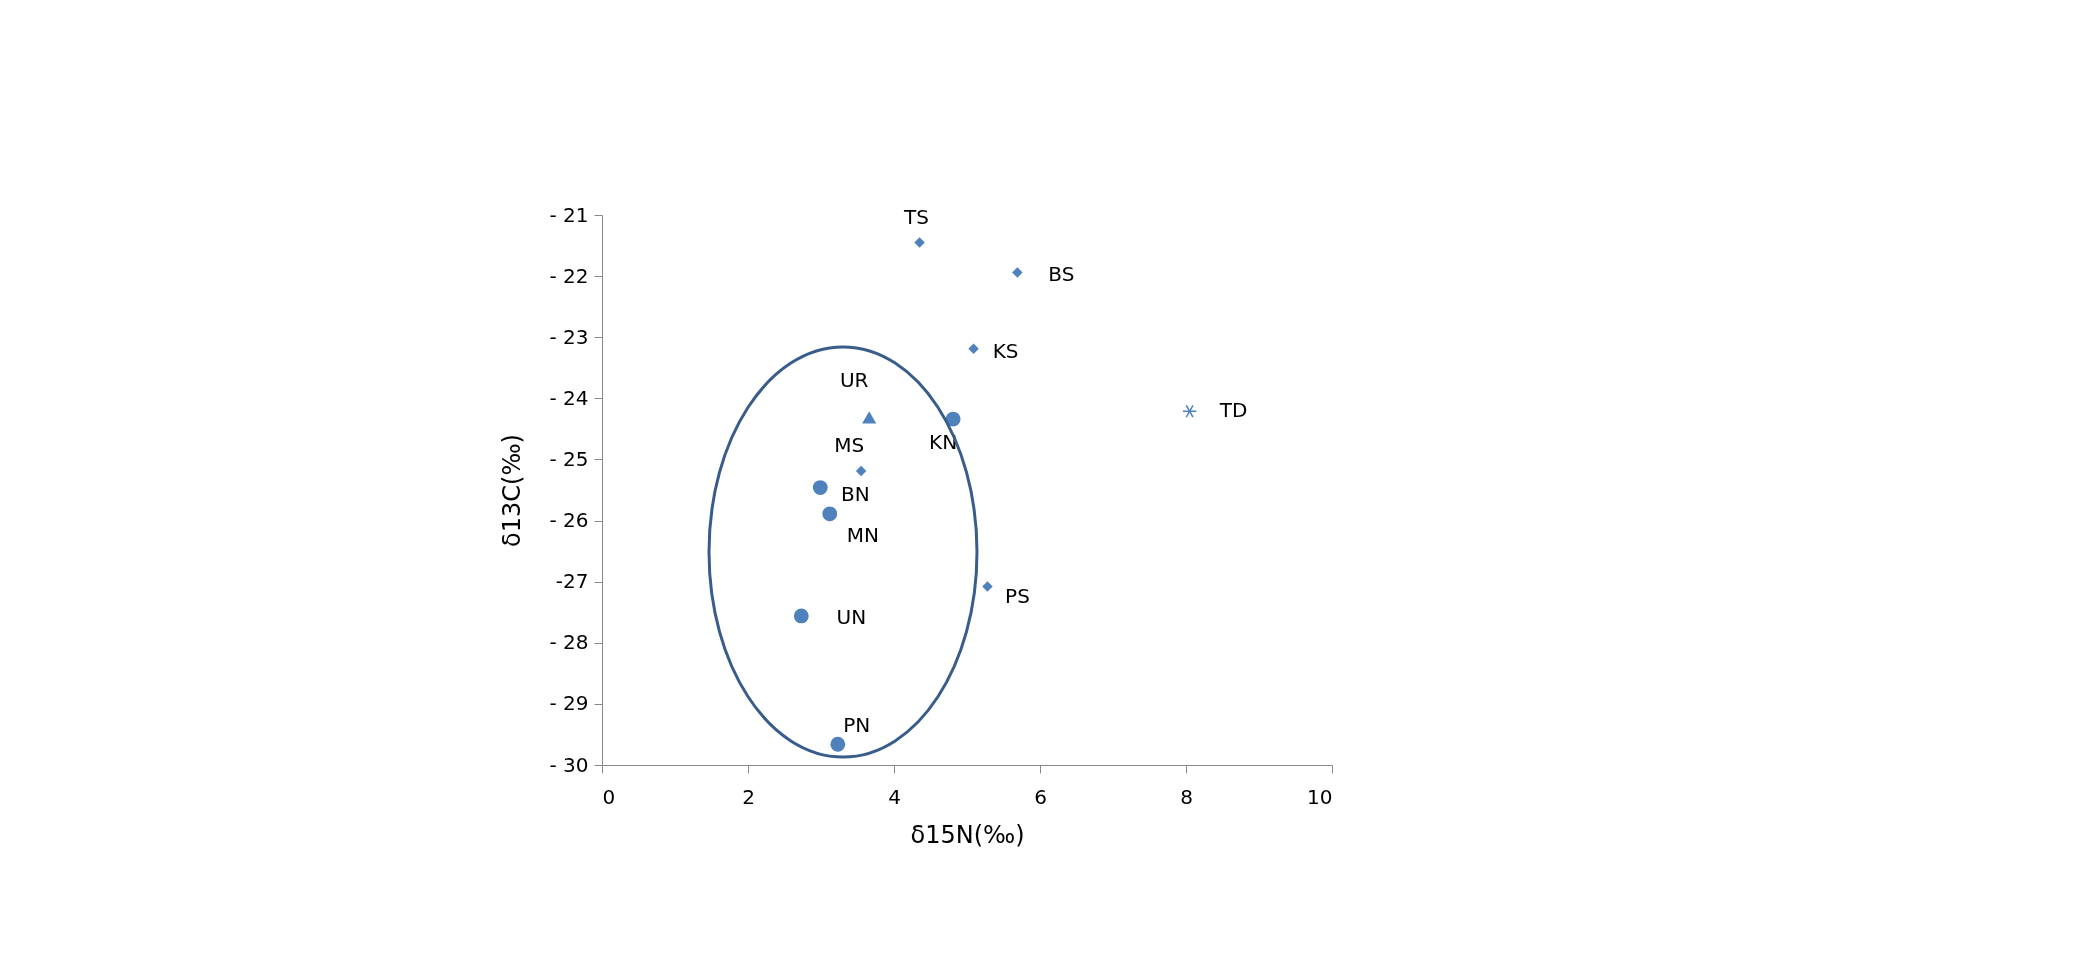  What do you see at coordinates (569, 336) in the screenshot?
I see `y-tick-label: - 23` at bounding box center [569, 336].